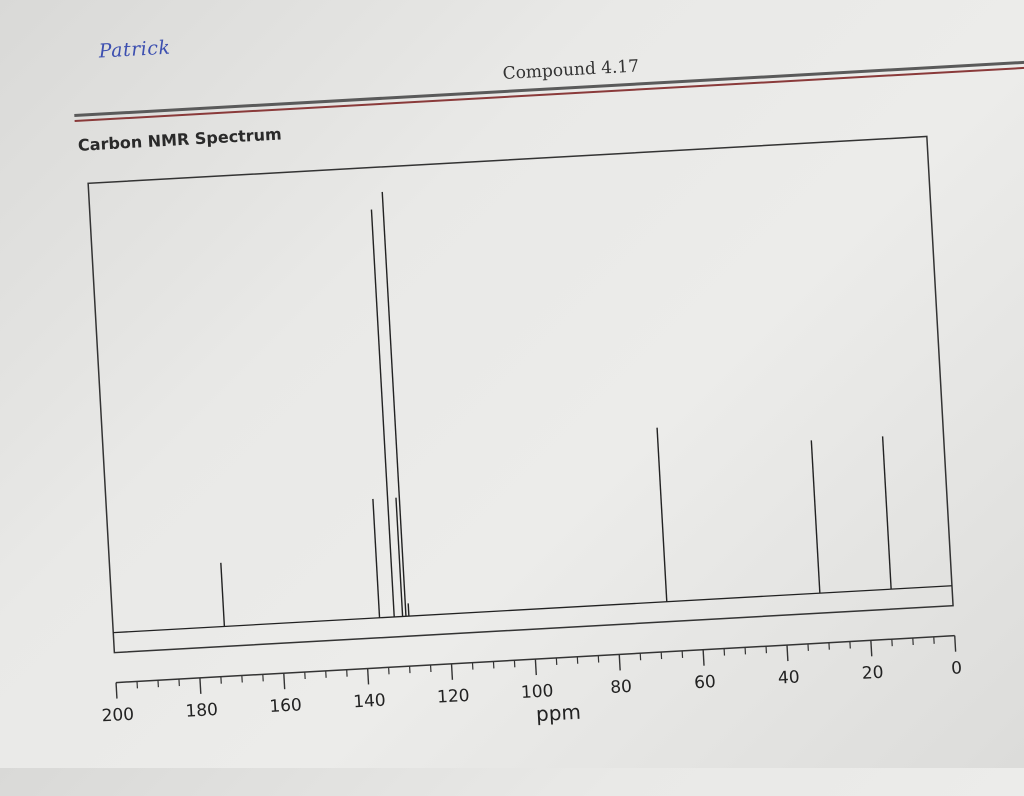 The height and width of the screenshot is (796, 1024). Describe the element at coordinates (957, 668) in the screenshot. I see `tick-label-0: 0` at that location.